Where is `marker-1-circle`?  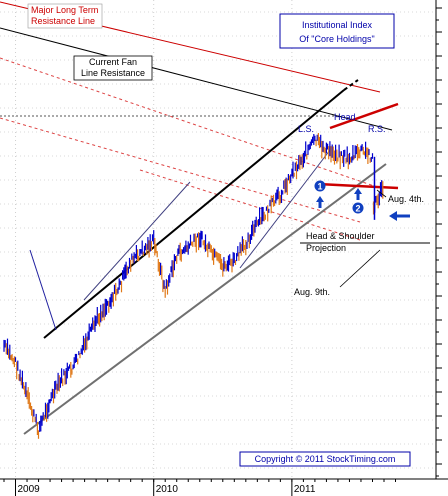
marker-1-circle is located at coordinates (320, 186).